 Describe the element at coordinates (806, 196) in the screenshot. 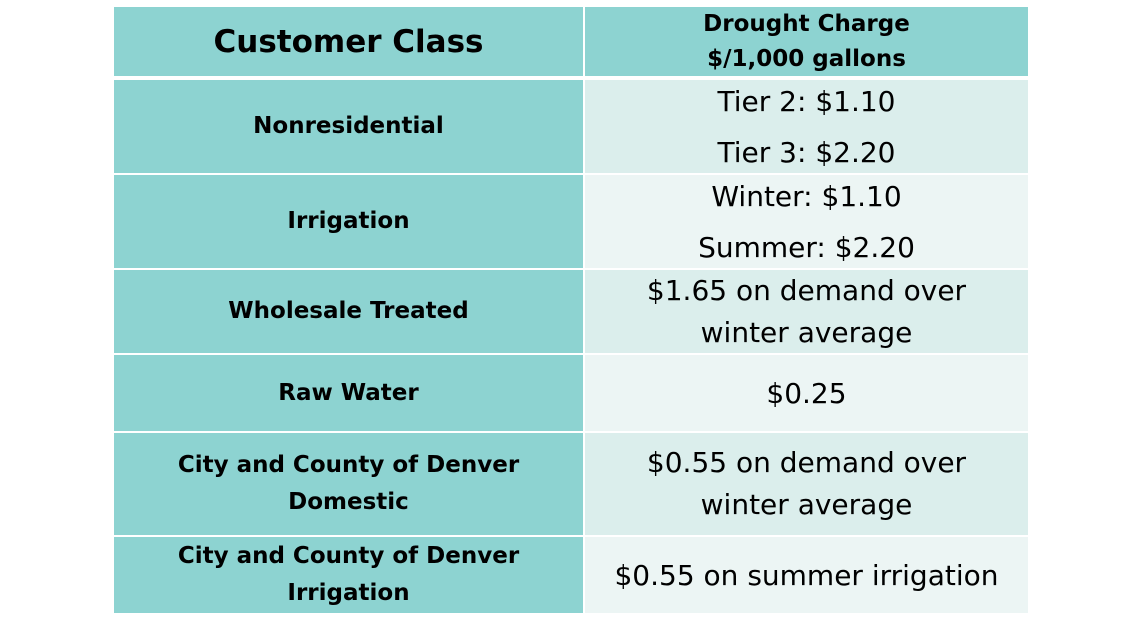

I see `charge-text: Winter: $1.10` at that location.